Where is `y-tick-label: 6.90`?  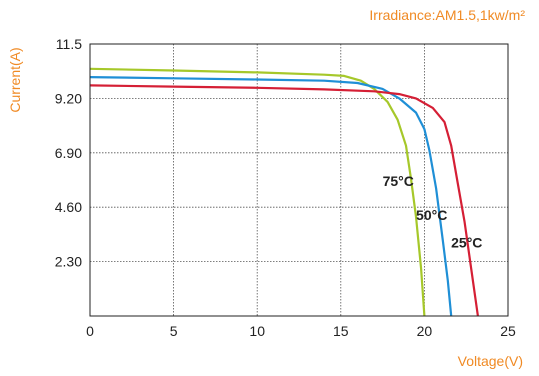 y-tick-label: 6.90 is located at coordinates (68, 153).